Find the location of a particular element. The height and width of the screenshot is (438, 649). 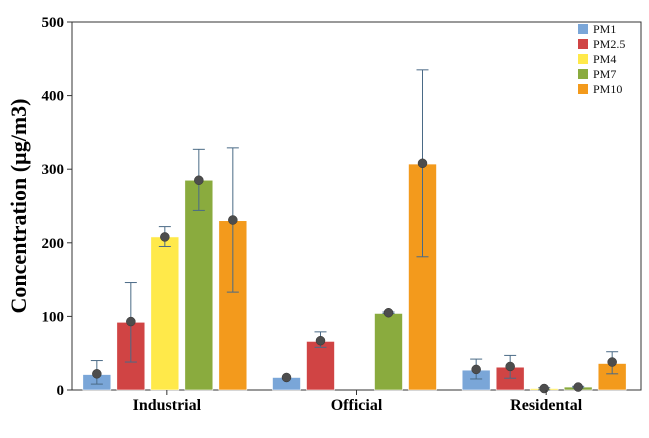

x-tick-label: Industrial is located at coordinates (167, 405).